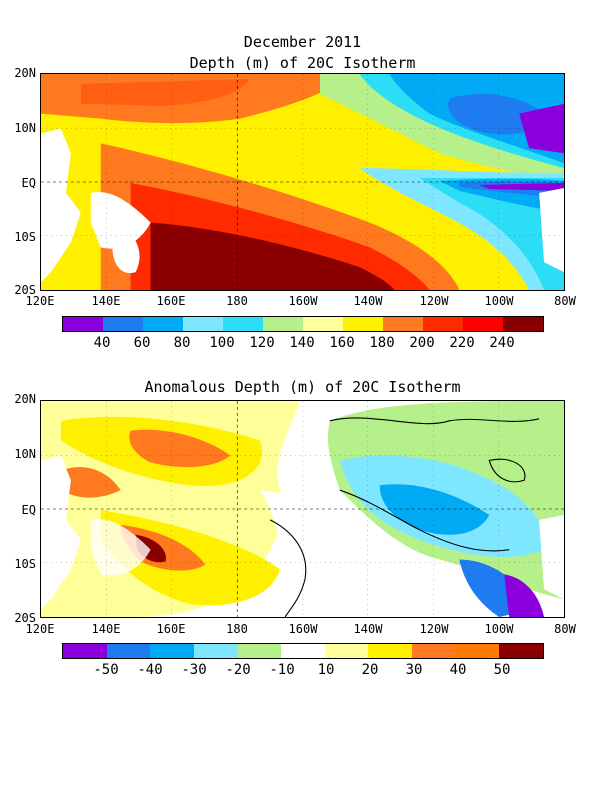  What do you see at coordinates (462, 343) in the screenshot?
I see `colorbar-label: 220` at bounding box center [462, 343].